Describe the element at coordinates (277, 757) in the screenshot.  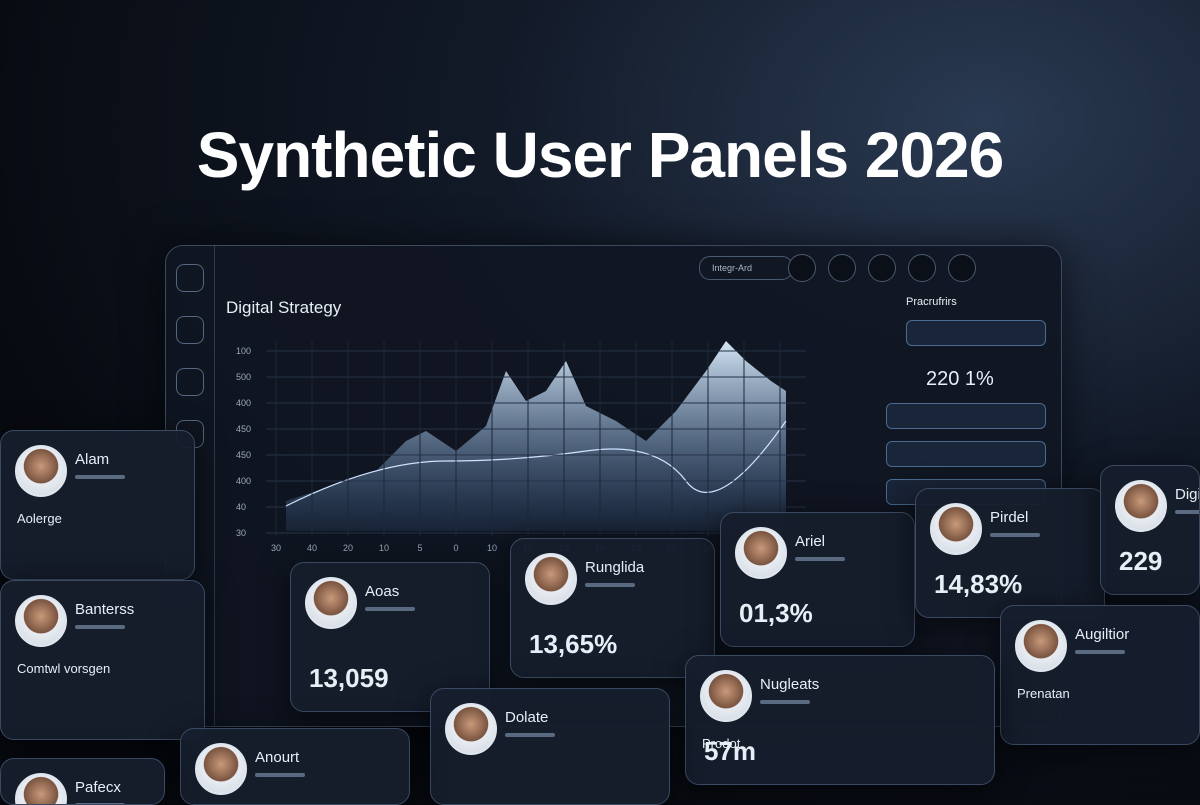
I see `card-name: Anourt` at that location.